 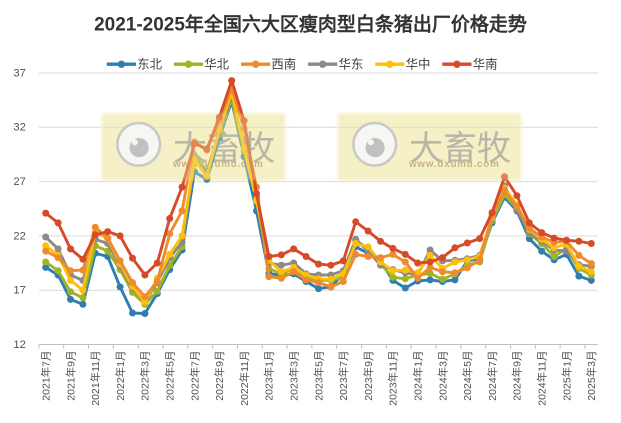 I want to click on svg-text: 2022年3月, so click(x=145, y=376).